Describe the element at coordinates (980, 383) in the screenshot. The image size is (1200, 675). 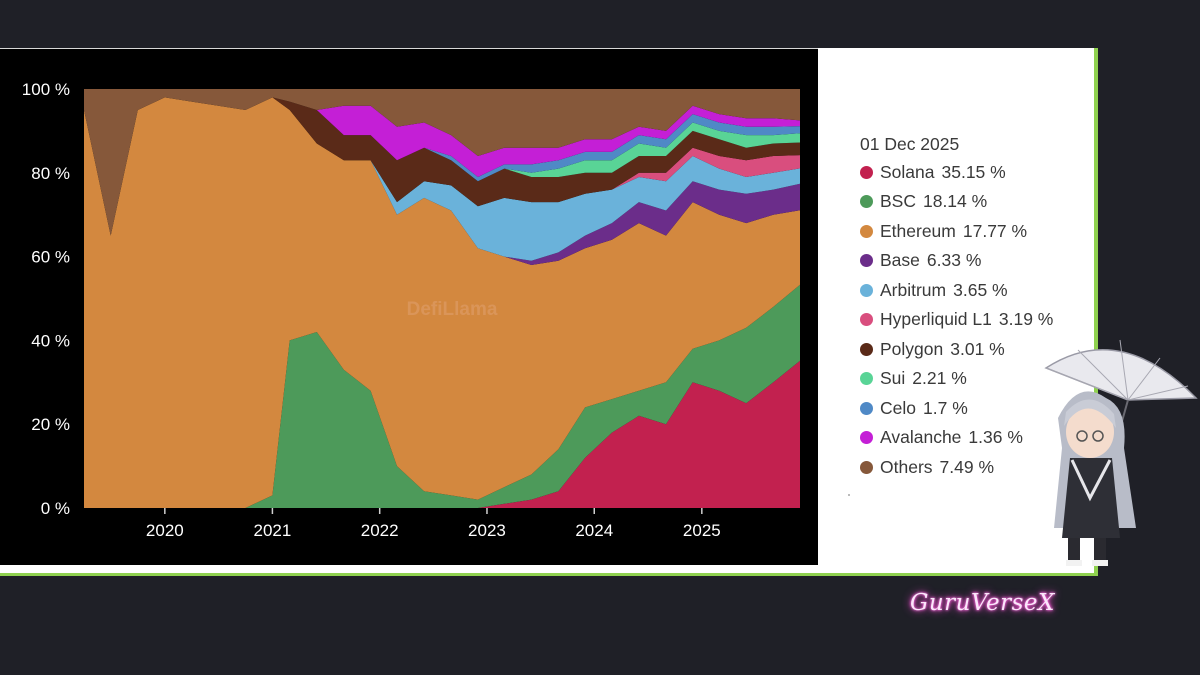
I see `legend-item-sui: Sui 2.21 %` at that location.